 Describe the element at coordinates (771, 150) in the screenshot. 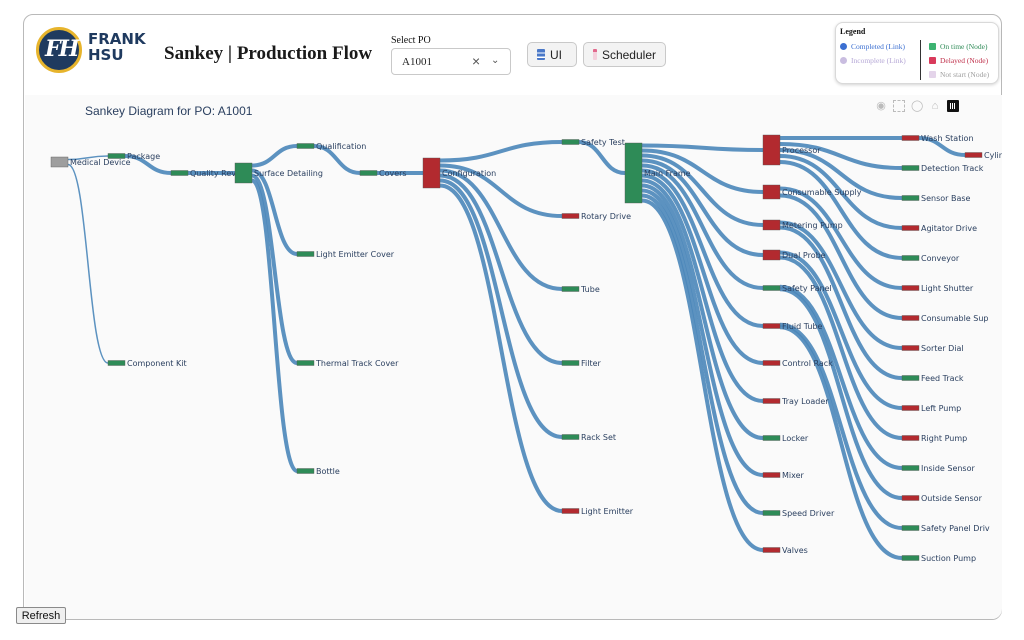

I see `node-processor` at that location.